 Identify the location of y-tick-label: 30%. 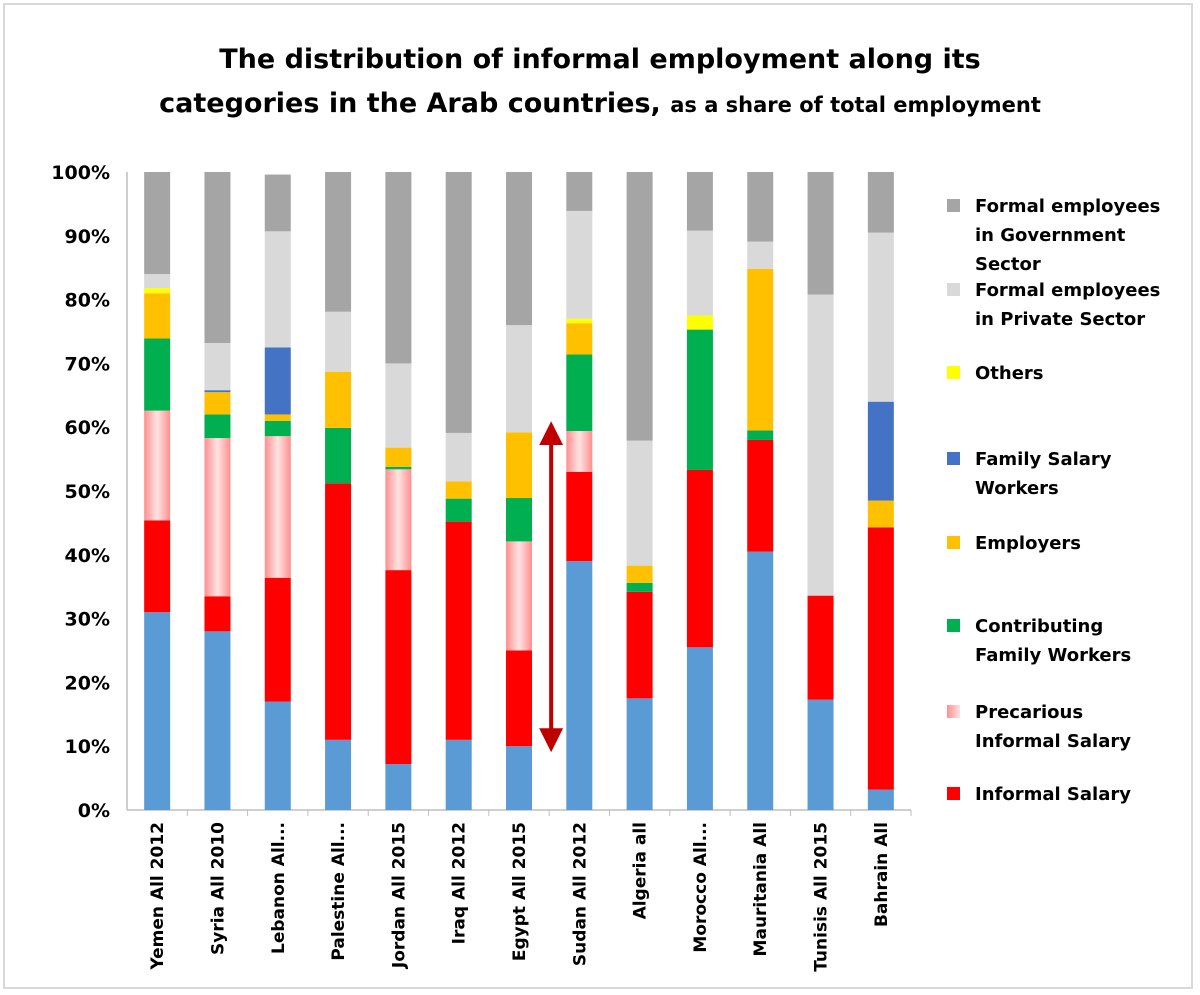
(87, 620).